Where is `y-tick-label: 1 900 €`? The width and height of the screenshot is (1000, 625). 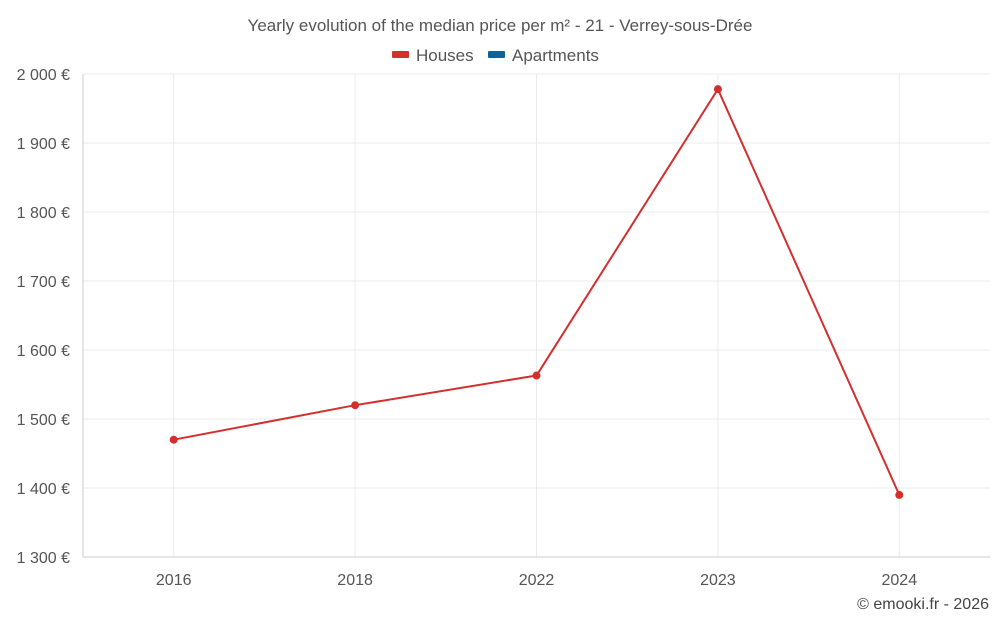
y-tick-label: 1 900 € is located at coordinates (43, 144).